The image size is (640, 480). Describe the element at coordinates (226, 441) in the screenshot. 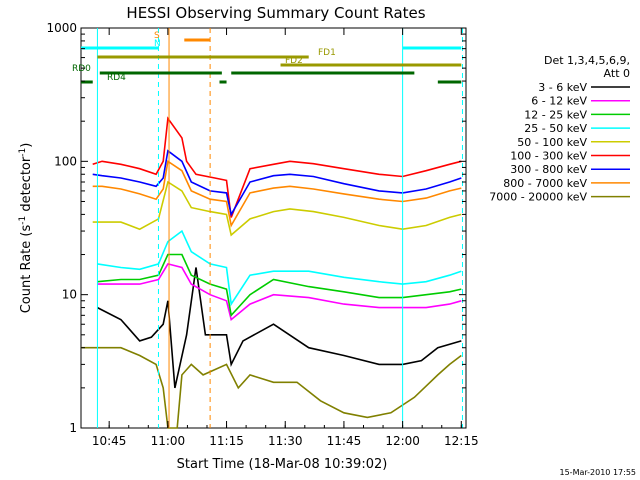

I see `x-tick-label-2: 11:15` at that location.